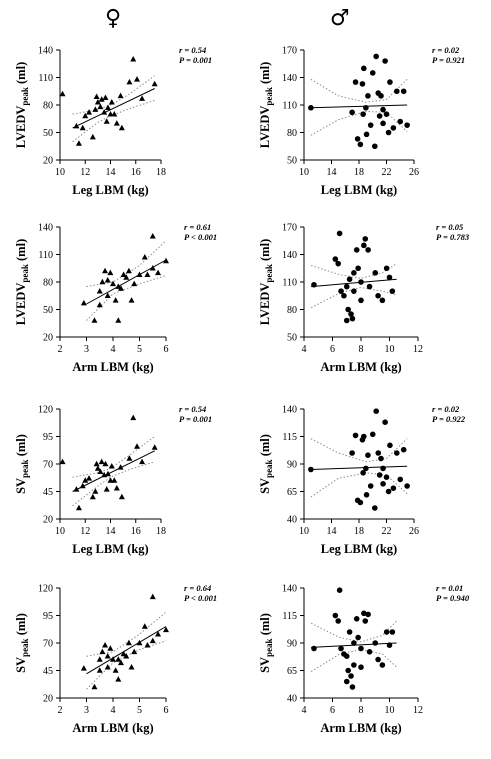 The image size is (491, 759). I want to click on stat-p: P = 0.001, so click(195, 60).